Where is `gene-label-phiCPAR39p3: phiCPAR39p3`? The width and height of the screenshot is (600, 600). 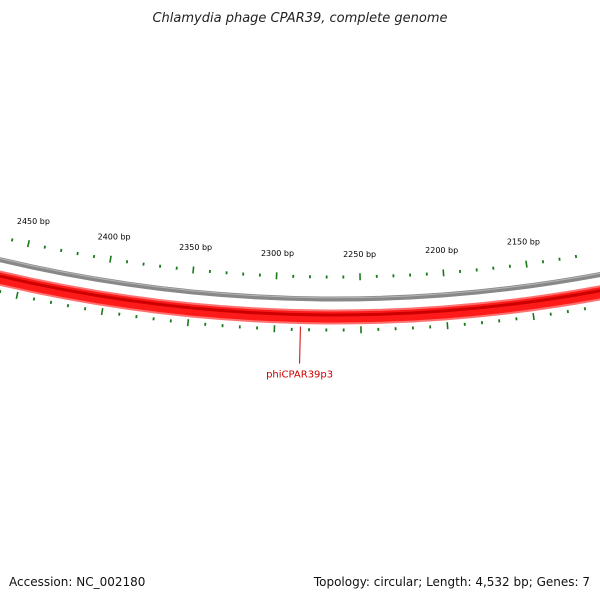 gene-label-phiCPAR39p3: phiCPAR39p3 is located at coordinates (299, 375).